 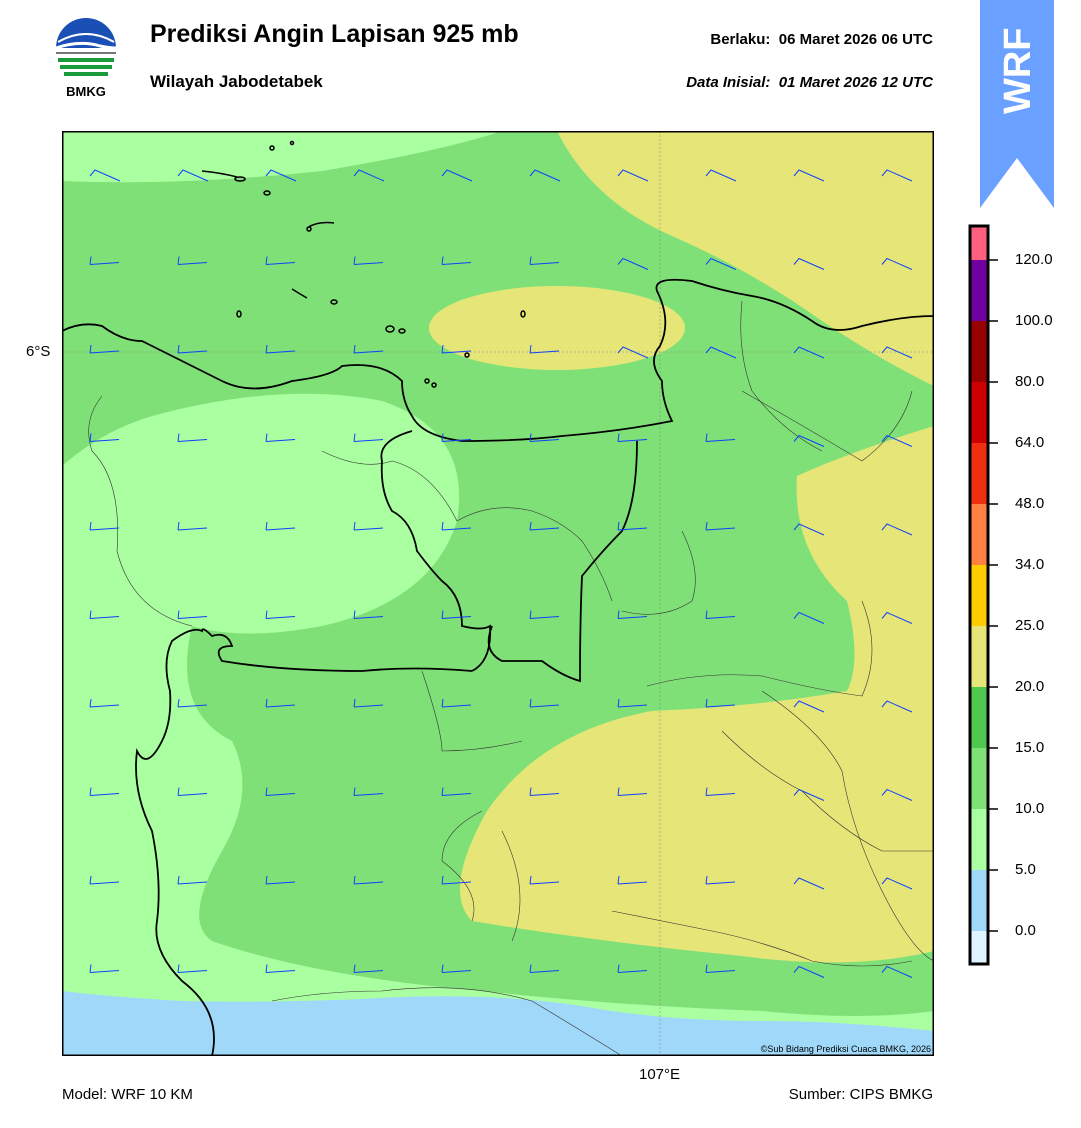 I want to click on wrf-badge: WRF, so click(x=1017, y=104).